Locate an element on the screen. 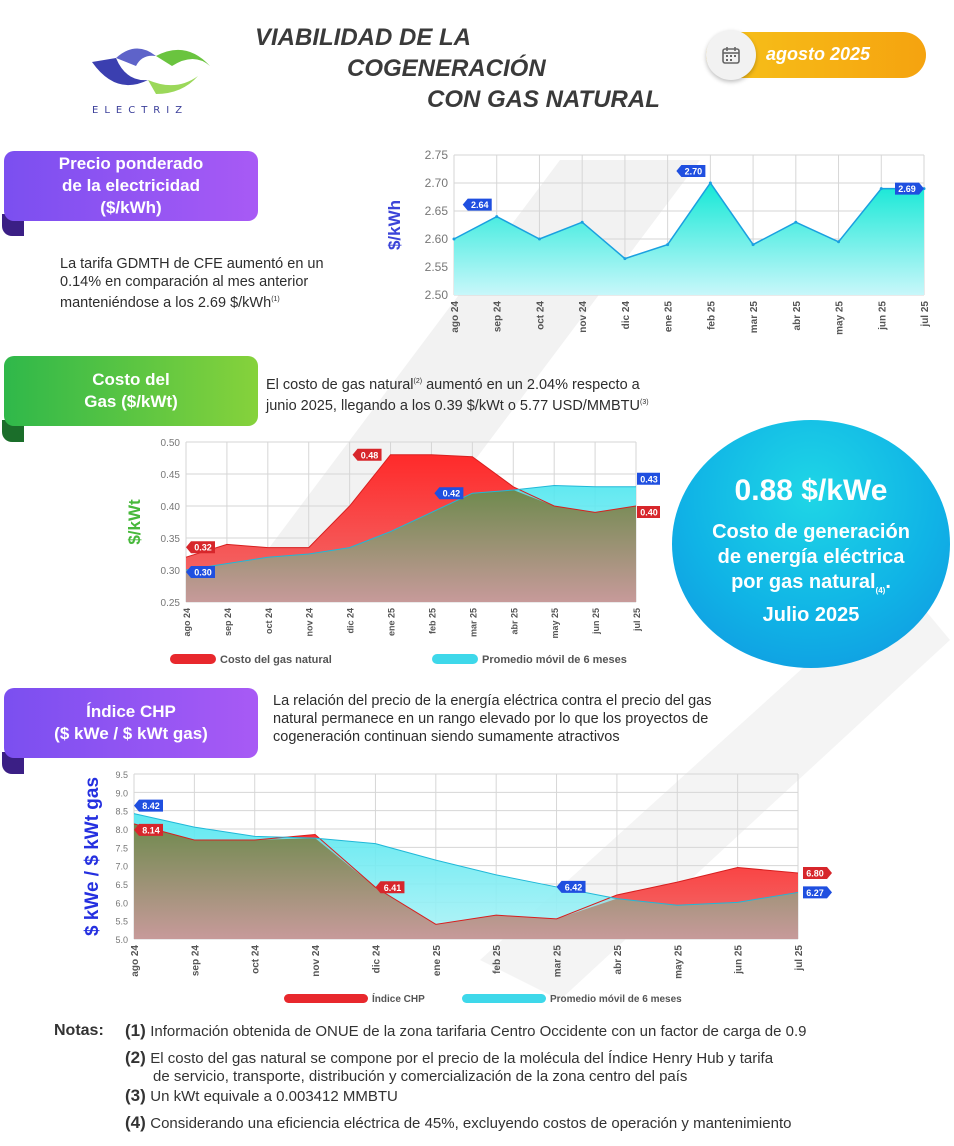  electriz-logo is located at coordinates (151, 71).